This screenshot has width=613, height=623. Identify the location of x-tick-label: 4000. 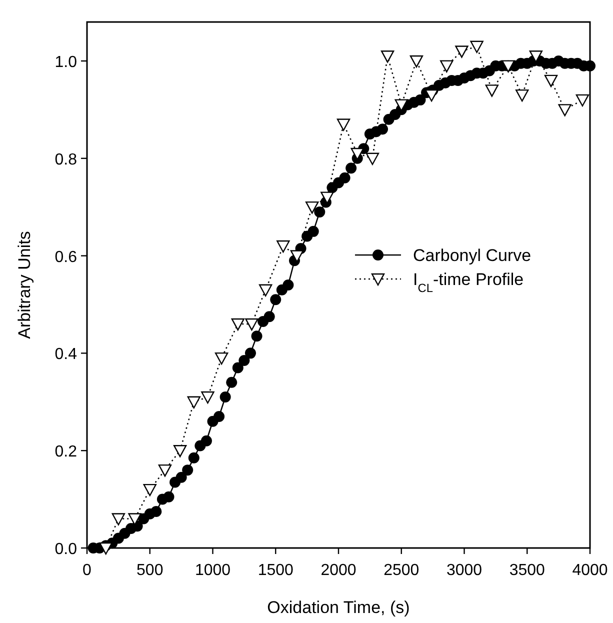
(590, 570).